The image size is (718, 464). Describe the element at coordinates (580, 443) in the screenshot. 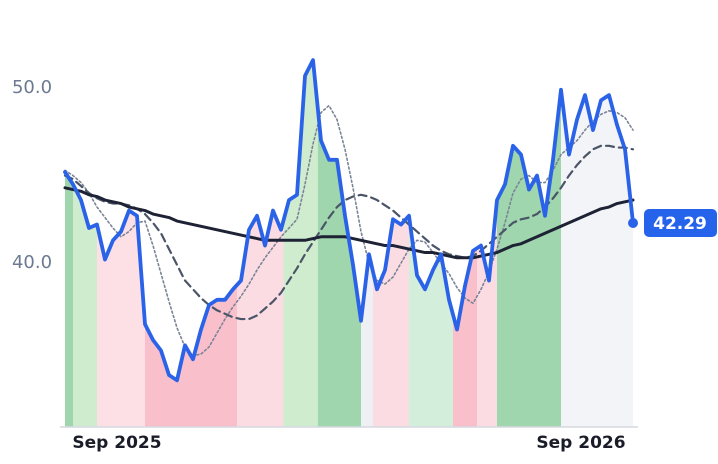

I see `x-tick-label: Sep 2026` at that location.